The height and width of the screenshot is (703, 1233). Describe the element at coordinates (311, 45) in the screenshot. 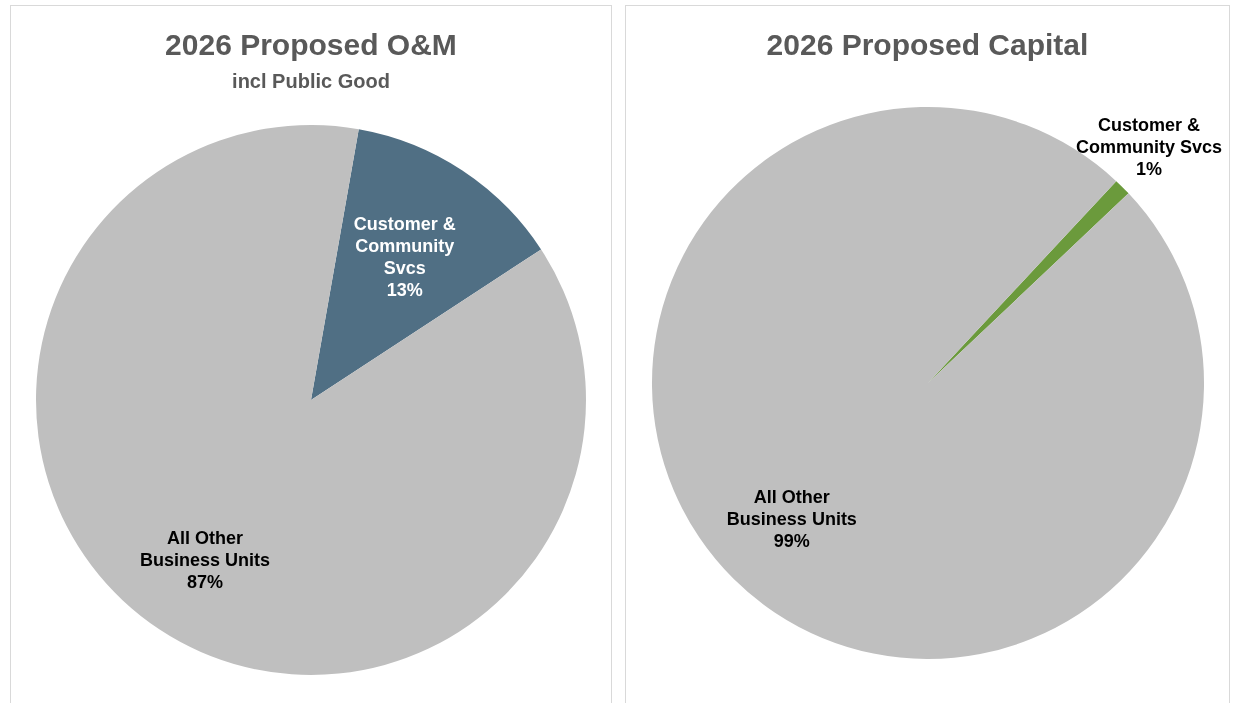

I see `chart-title: 2026 Proposed O&M` at that location.